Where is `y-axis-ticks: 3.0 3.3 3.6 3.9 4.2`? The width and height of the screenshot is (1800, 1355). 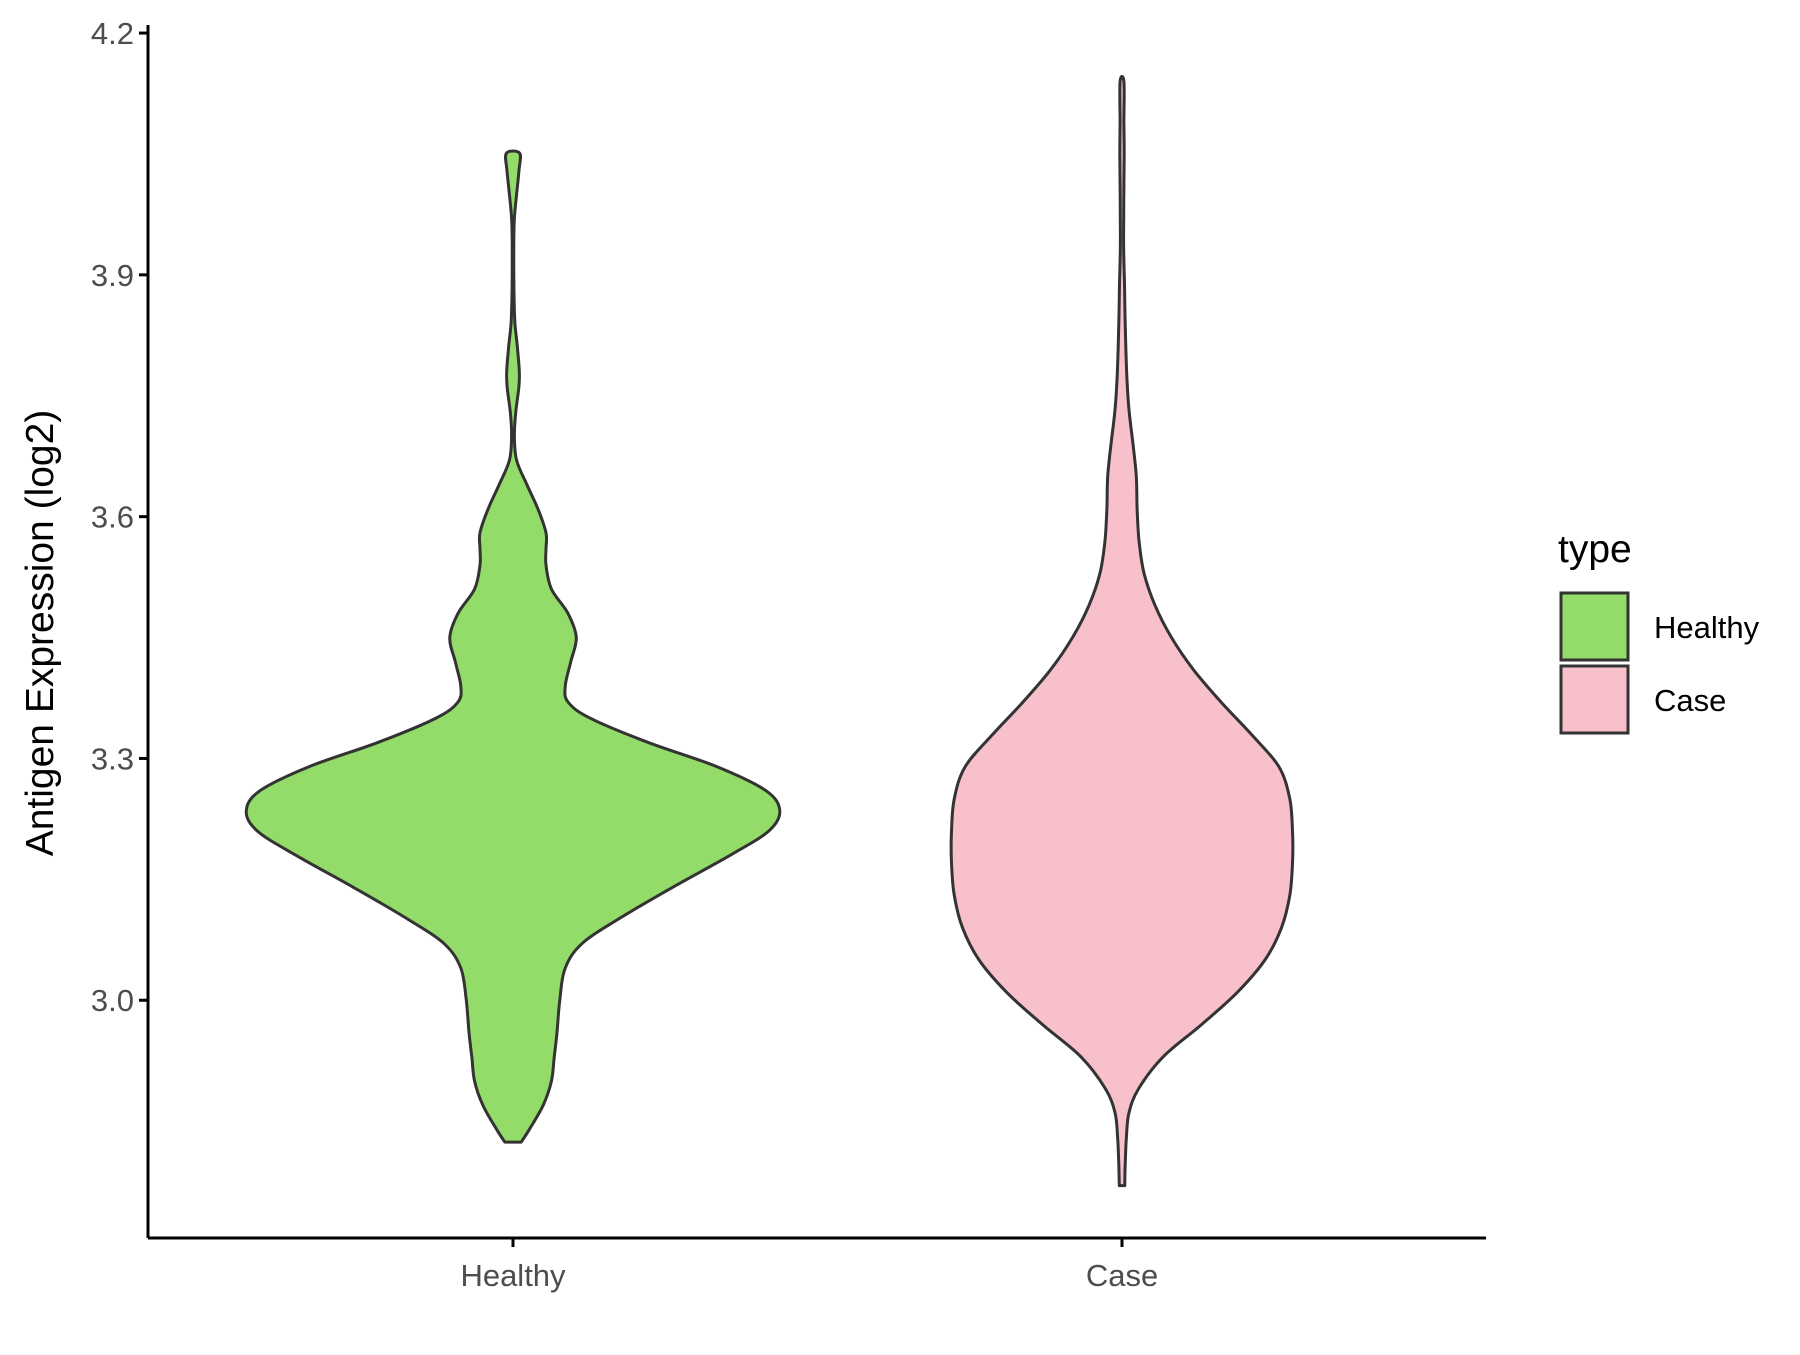
y-axis-ticks: 3.0 3.3 3.6 3.9 4.2 is located at coordinates (119, 517).